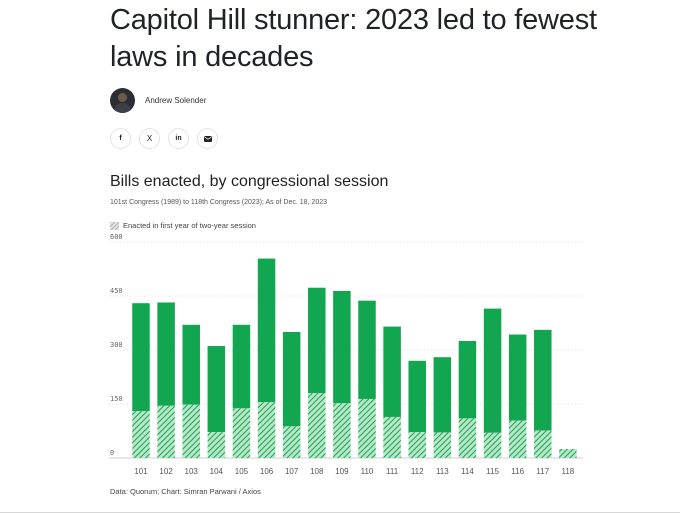 This screenshot has width=680, height=515. I want to click on email-icon, so click(207, 138).